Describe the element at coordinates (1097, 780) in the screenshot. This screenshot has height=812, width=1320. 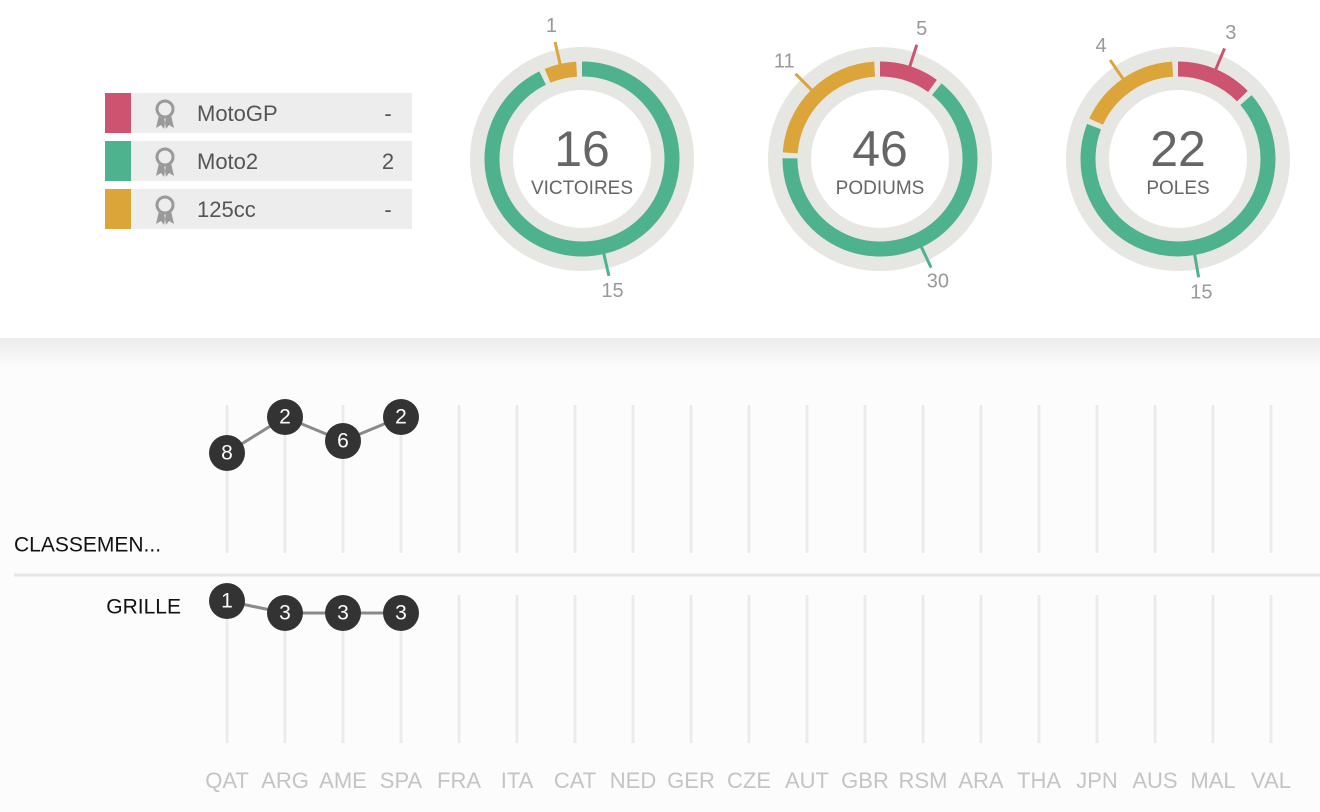
I see `x-tick-label: JPN` at that location.